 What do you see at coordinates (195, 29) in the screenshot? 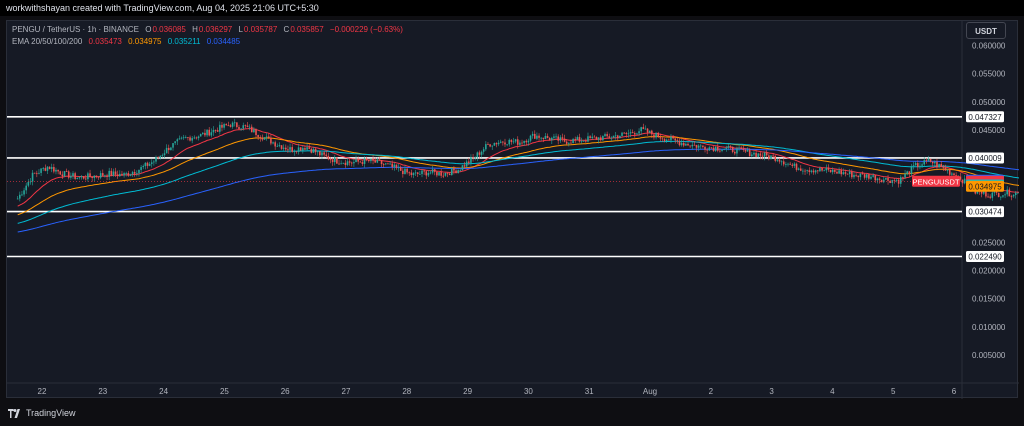
I see `high-label: H` at bounding box center [195, 29].